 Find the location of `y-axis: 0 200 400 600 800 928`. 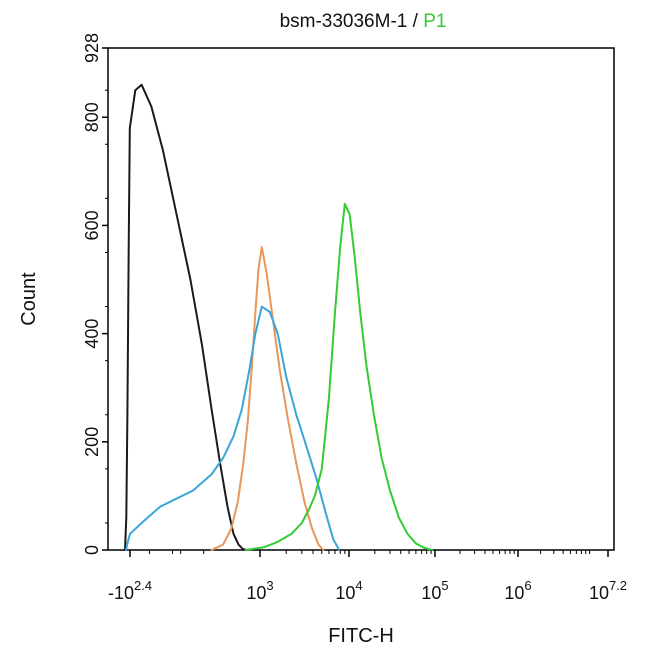

y-axis: 0 200 400 600 800 928 is located at coordinates (95, 294).